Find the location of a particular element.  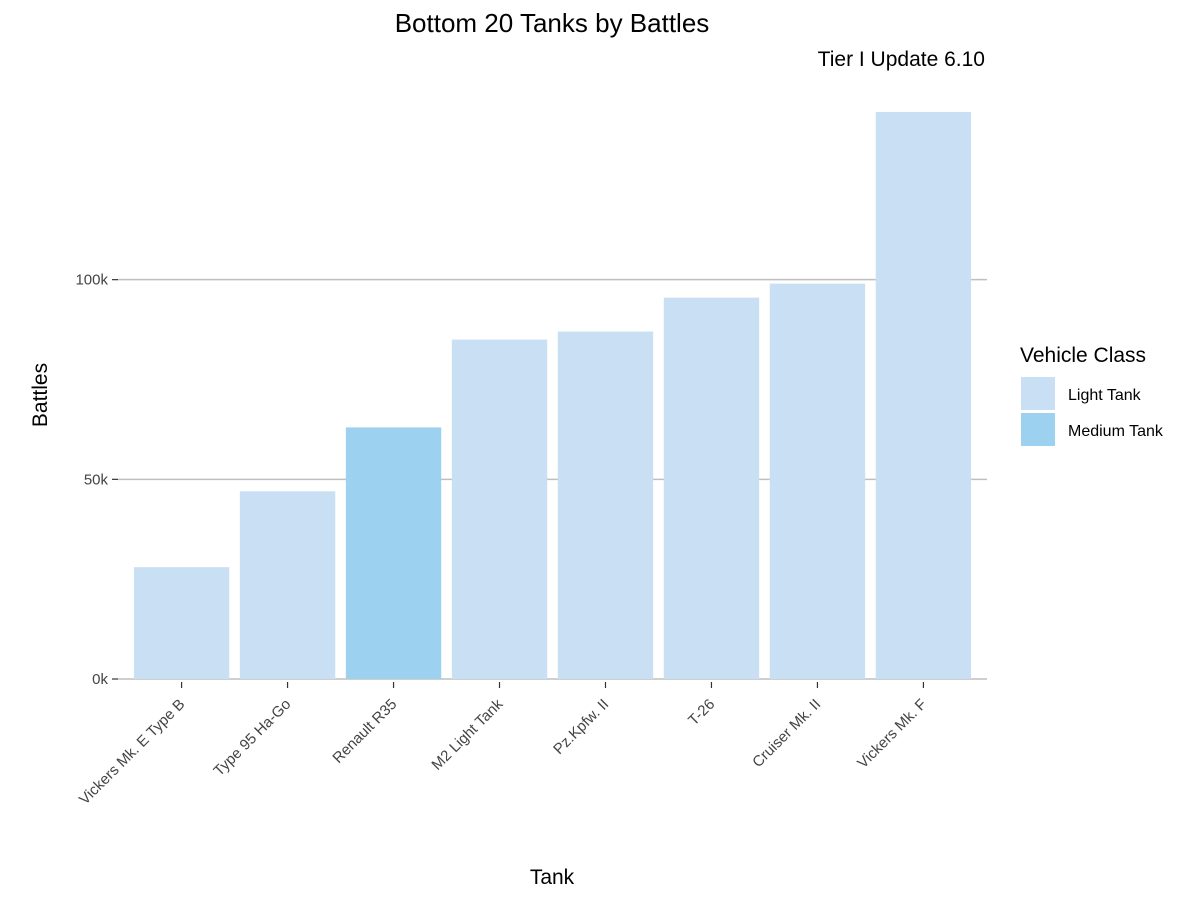

y-axis-ticks: 0k 50k 100k is located at coordinates (96, 480).